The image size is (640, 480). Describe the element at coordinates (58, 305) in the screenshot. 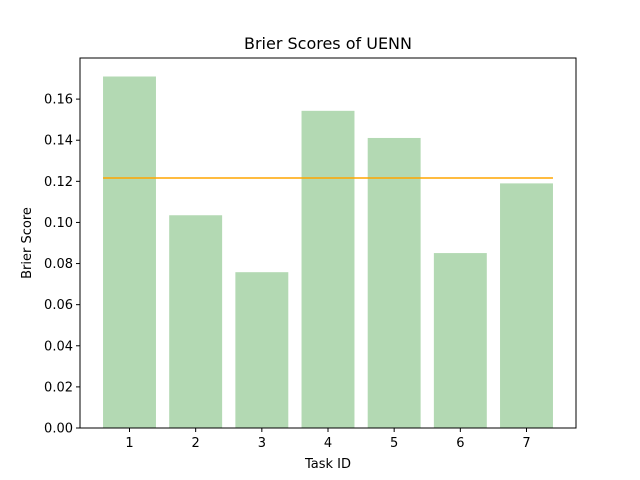

I see `y-tick-label: 0.06` at that location.